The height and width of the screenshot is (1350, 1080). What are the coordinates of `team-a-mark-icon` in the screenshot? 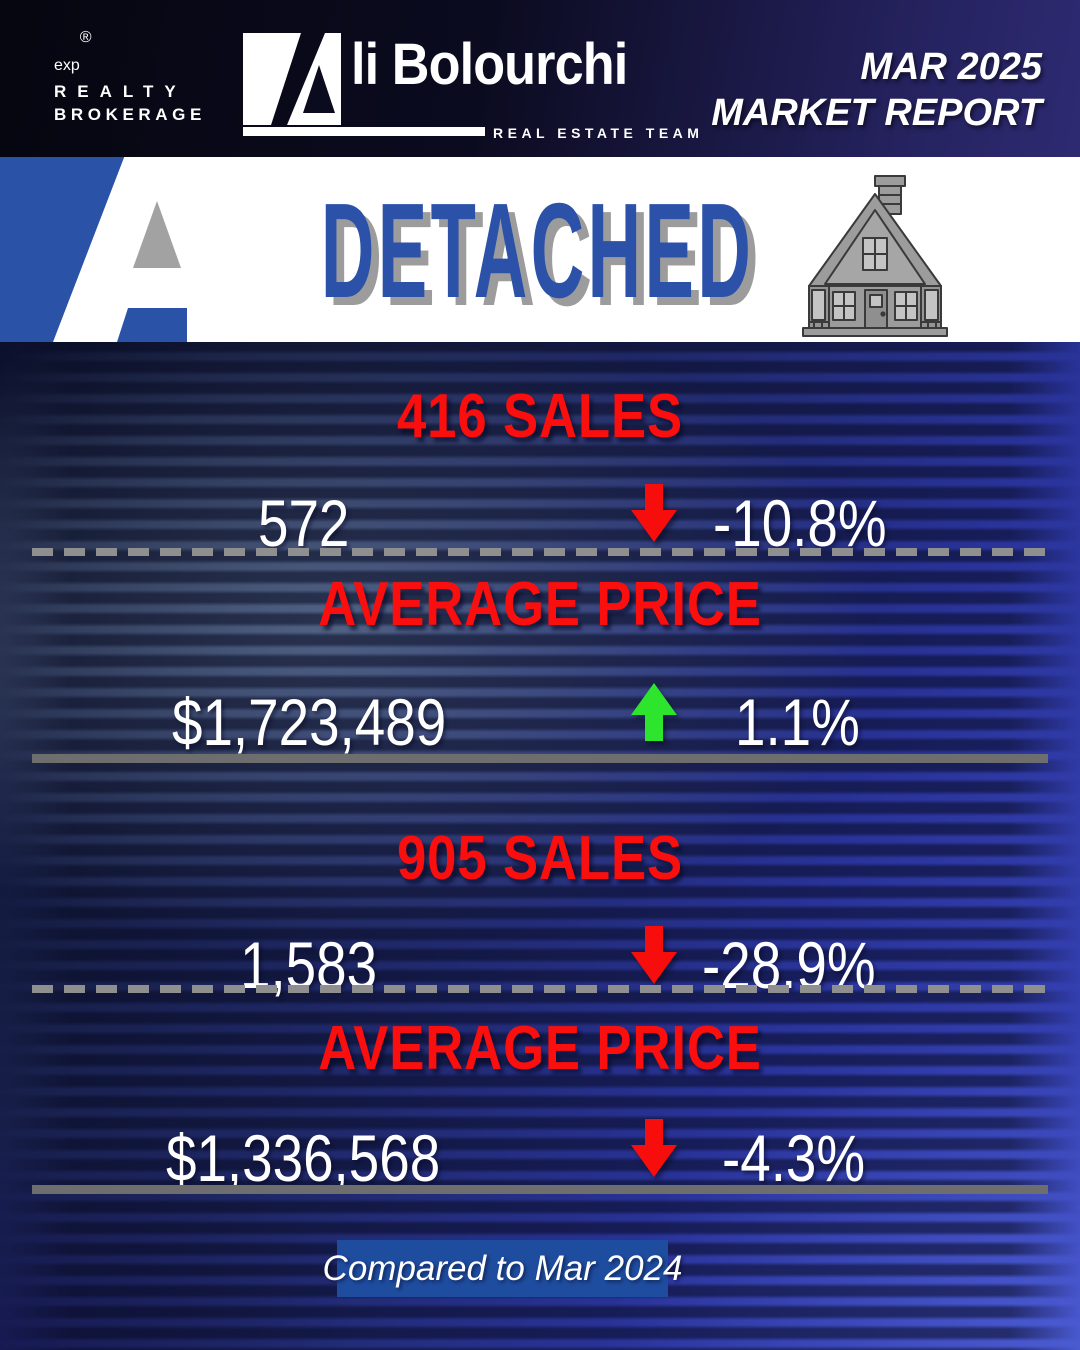 It's located at (292, 79).